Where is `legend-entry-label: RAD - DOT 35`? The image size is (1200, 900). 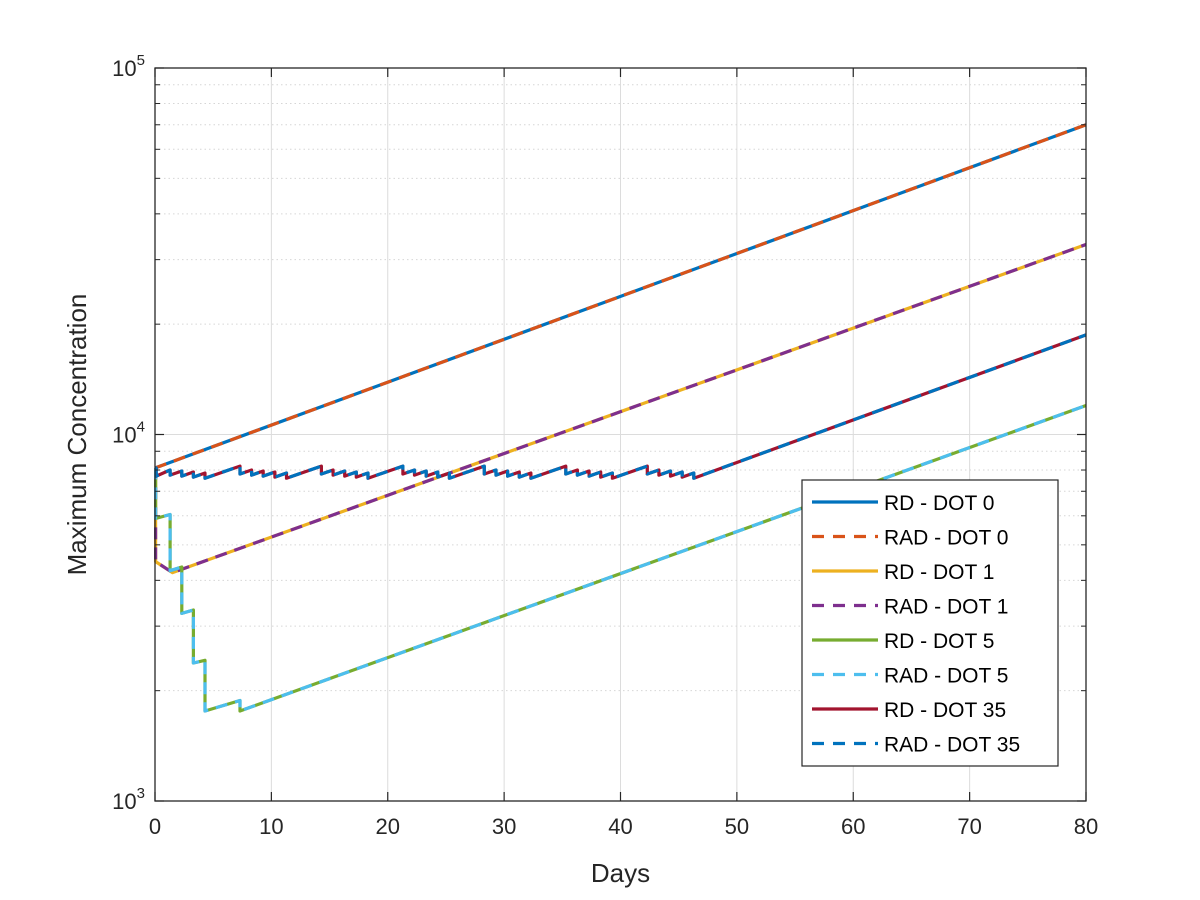
legend-entry-label: RAD - DOT 35 is located at coordinates (952, 745).